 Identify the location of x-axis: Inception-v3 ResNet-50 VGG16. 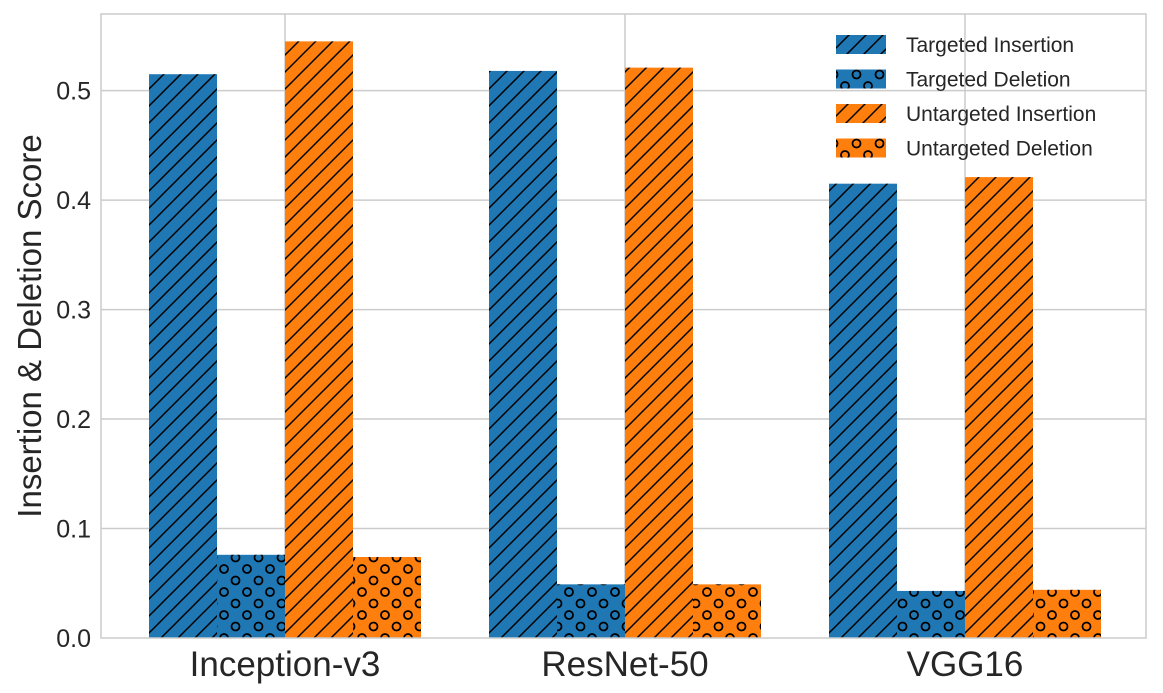
(607, 664).